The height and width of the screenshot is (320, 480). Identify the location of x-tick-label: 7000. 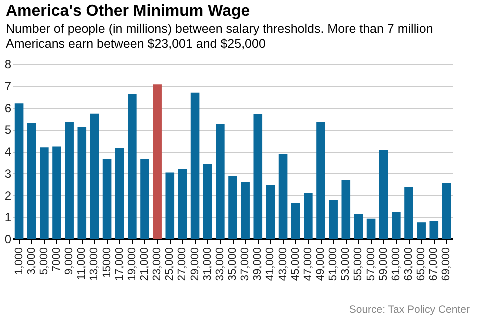
(57, 260).